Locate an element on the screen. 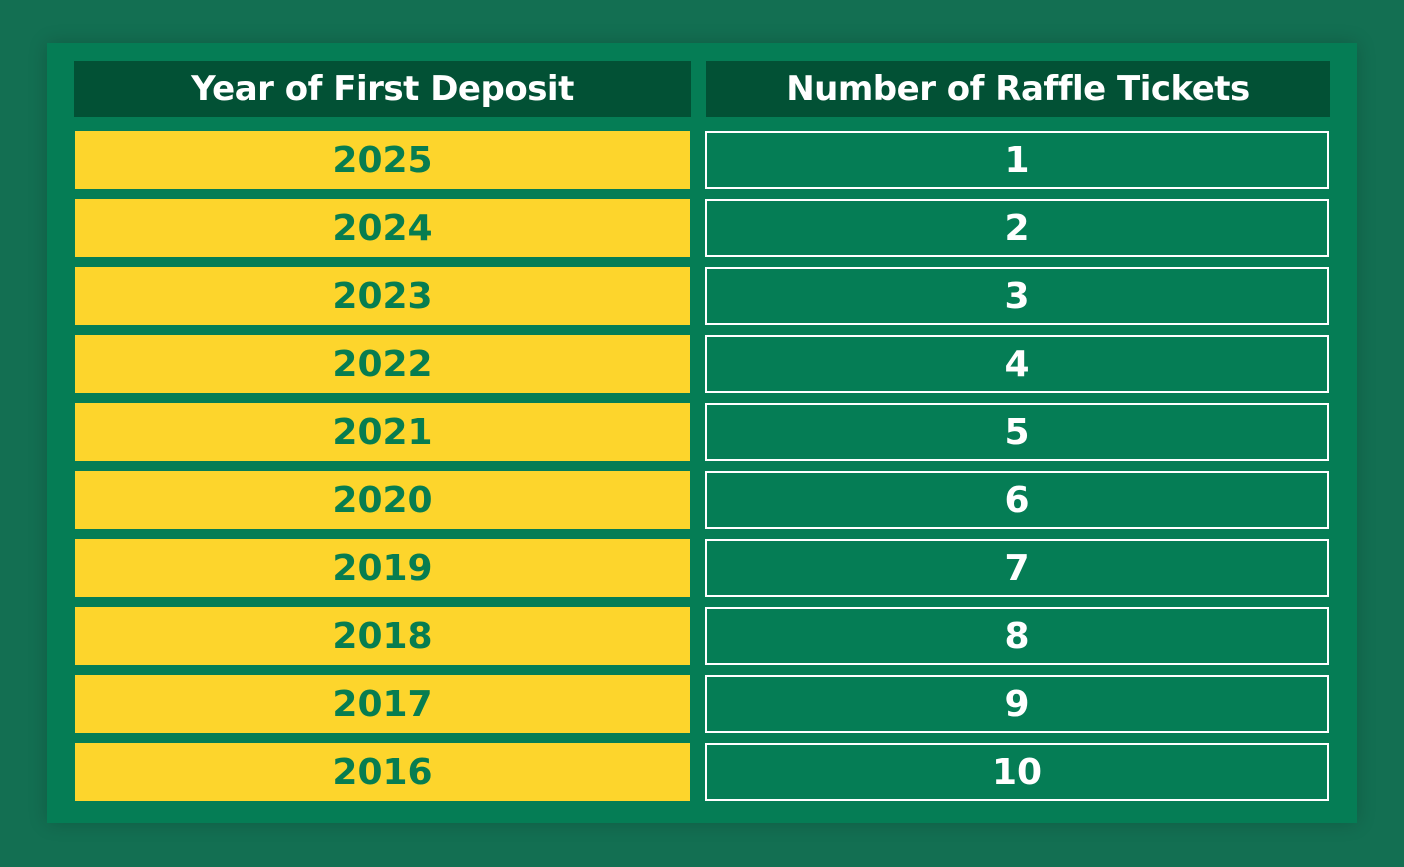  year-cell: 2023 is located at coordinates (382, 296).